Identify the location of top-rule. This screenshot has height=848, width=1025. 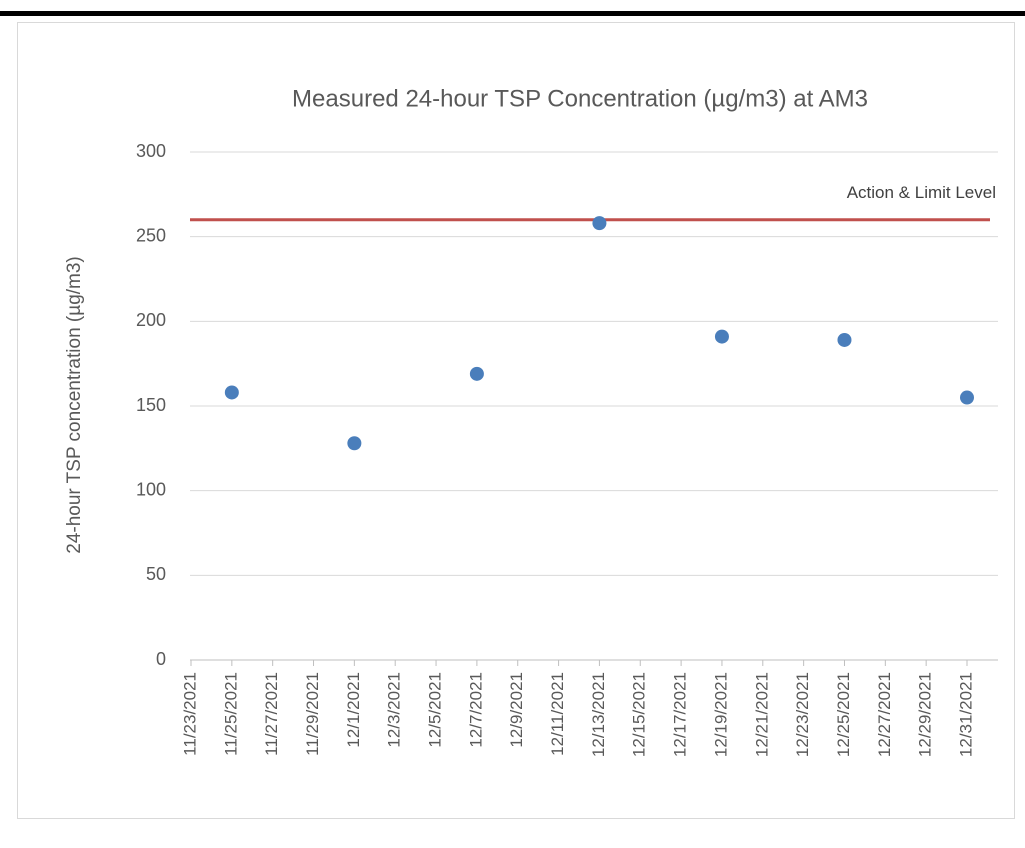
(512, 13).